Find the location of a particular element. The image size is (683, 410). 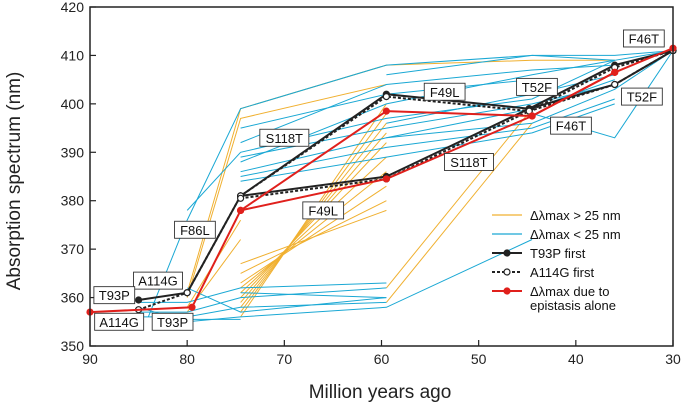

x-tick-label: 90 is located at coordinates (90, 359).